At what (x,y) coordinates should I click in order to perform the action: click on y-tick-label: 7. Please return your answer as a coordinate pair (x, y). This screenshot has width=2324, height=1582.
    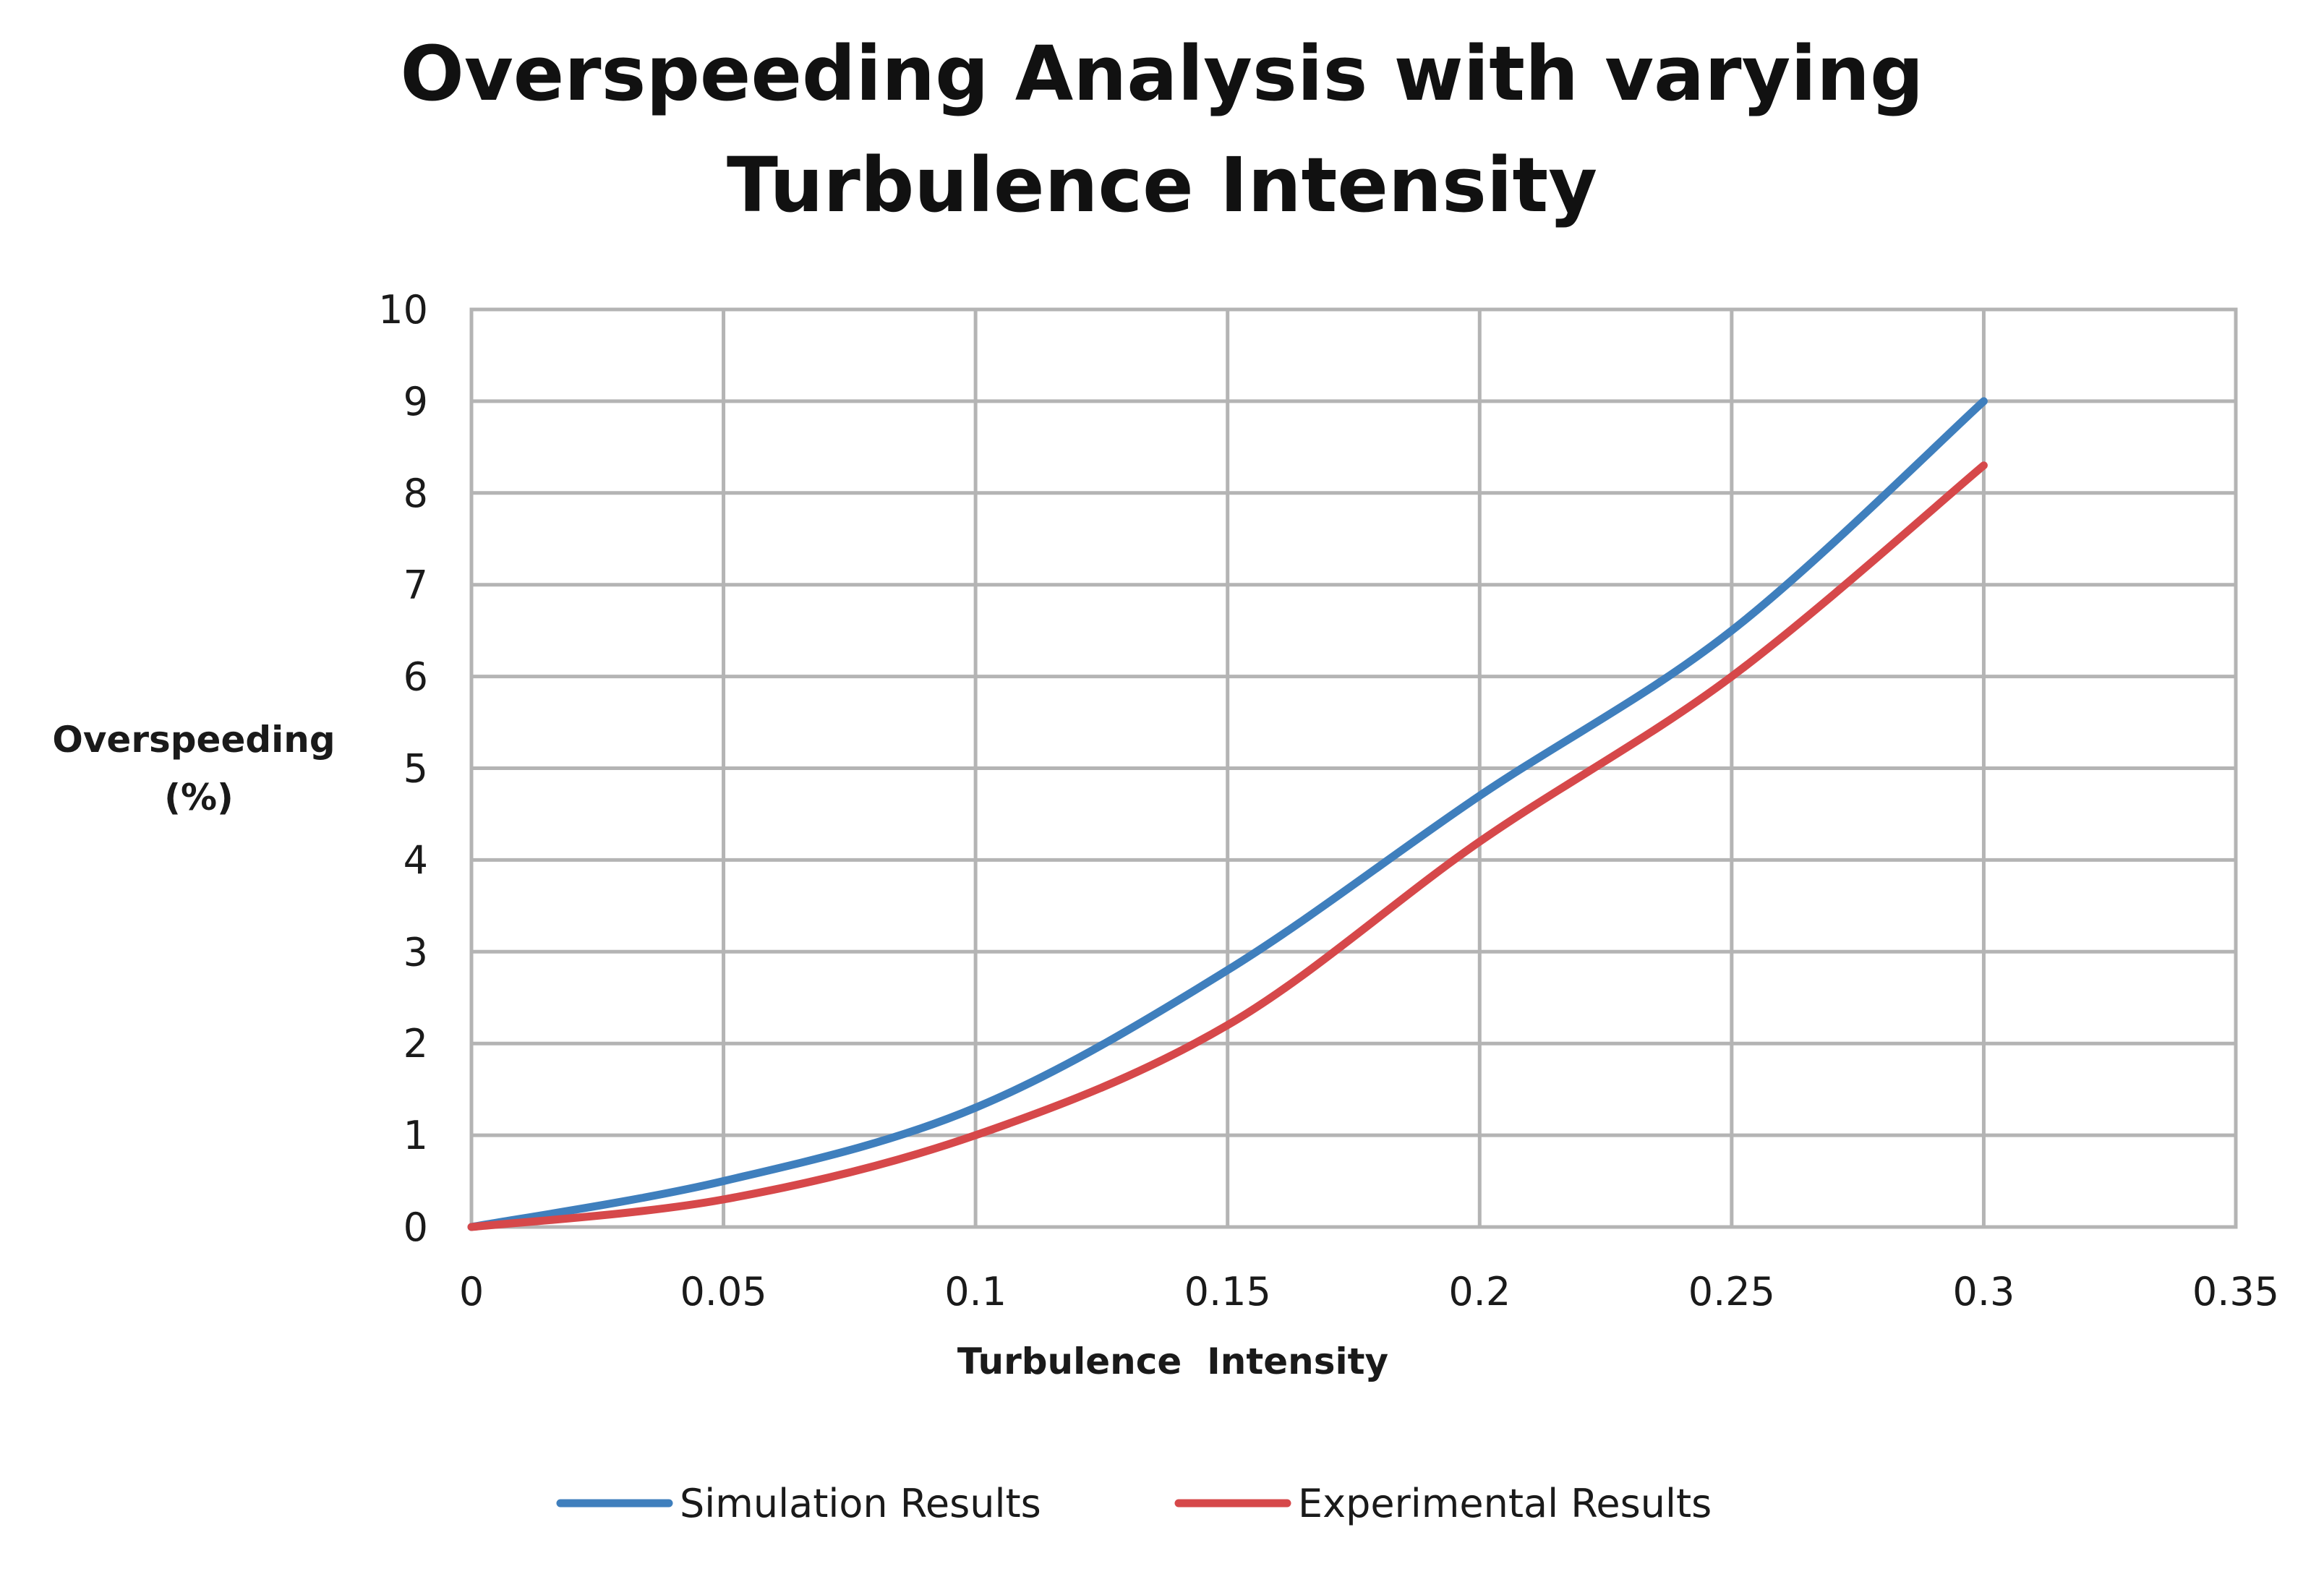
    Looking at the image, I should click on (415, 585).